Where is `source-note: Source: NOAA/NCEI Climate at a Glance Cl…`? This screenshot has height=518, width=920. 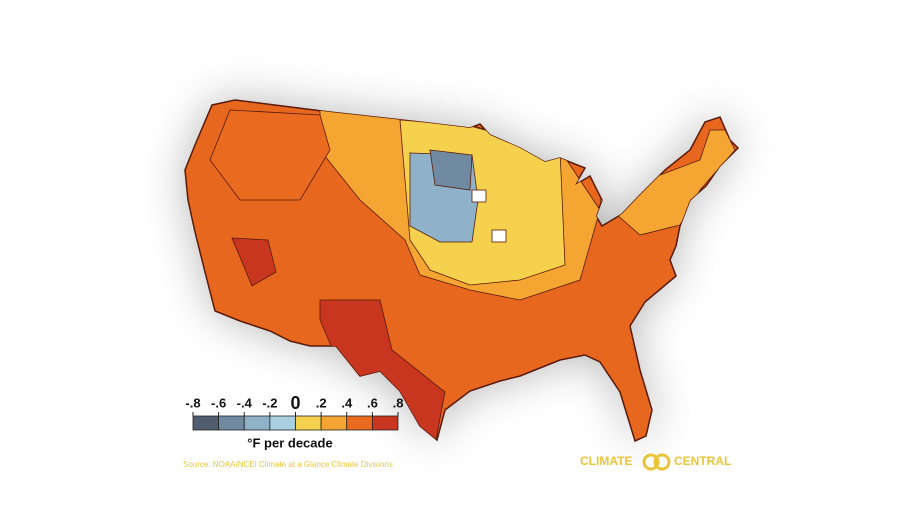 source-note: Source: NOAA/NCEI Climate at a Glance Cl… is located at coordinates (288, 464).